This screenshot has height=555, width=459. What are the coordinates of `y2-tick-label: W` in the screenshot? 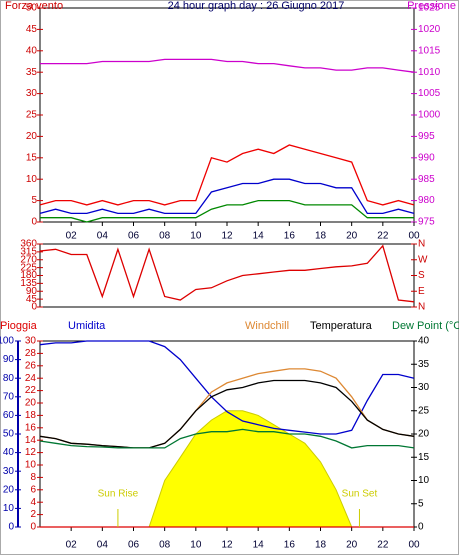 It's located at (423, 259).